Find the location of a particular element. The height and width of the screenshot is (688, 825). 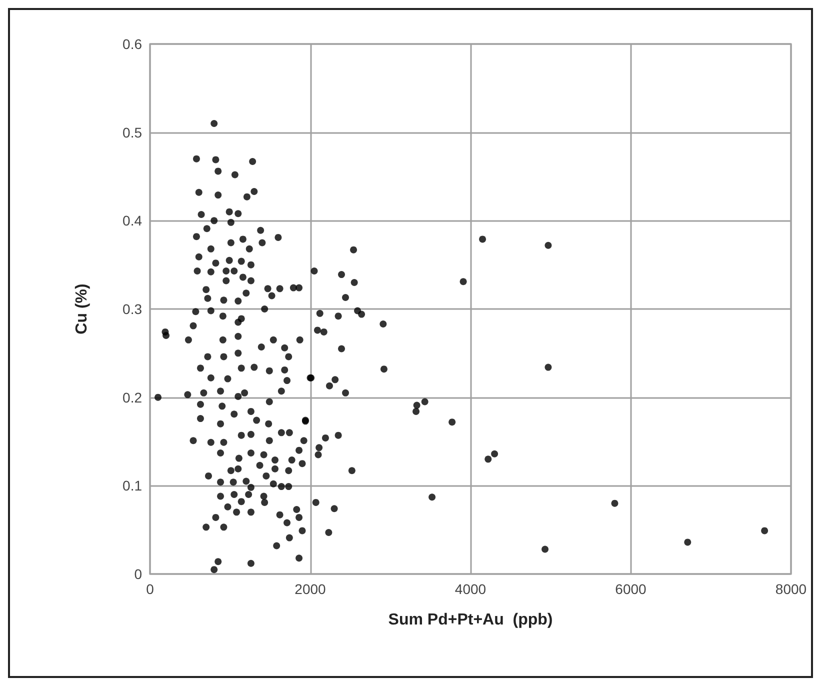

y-tick-label: 0.5 is located at coordinates (132, 132).